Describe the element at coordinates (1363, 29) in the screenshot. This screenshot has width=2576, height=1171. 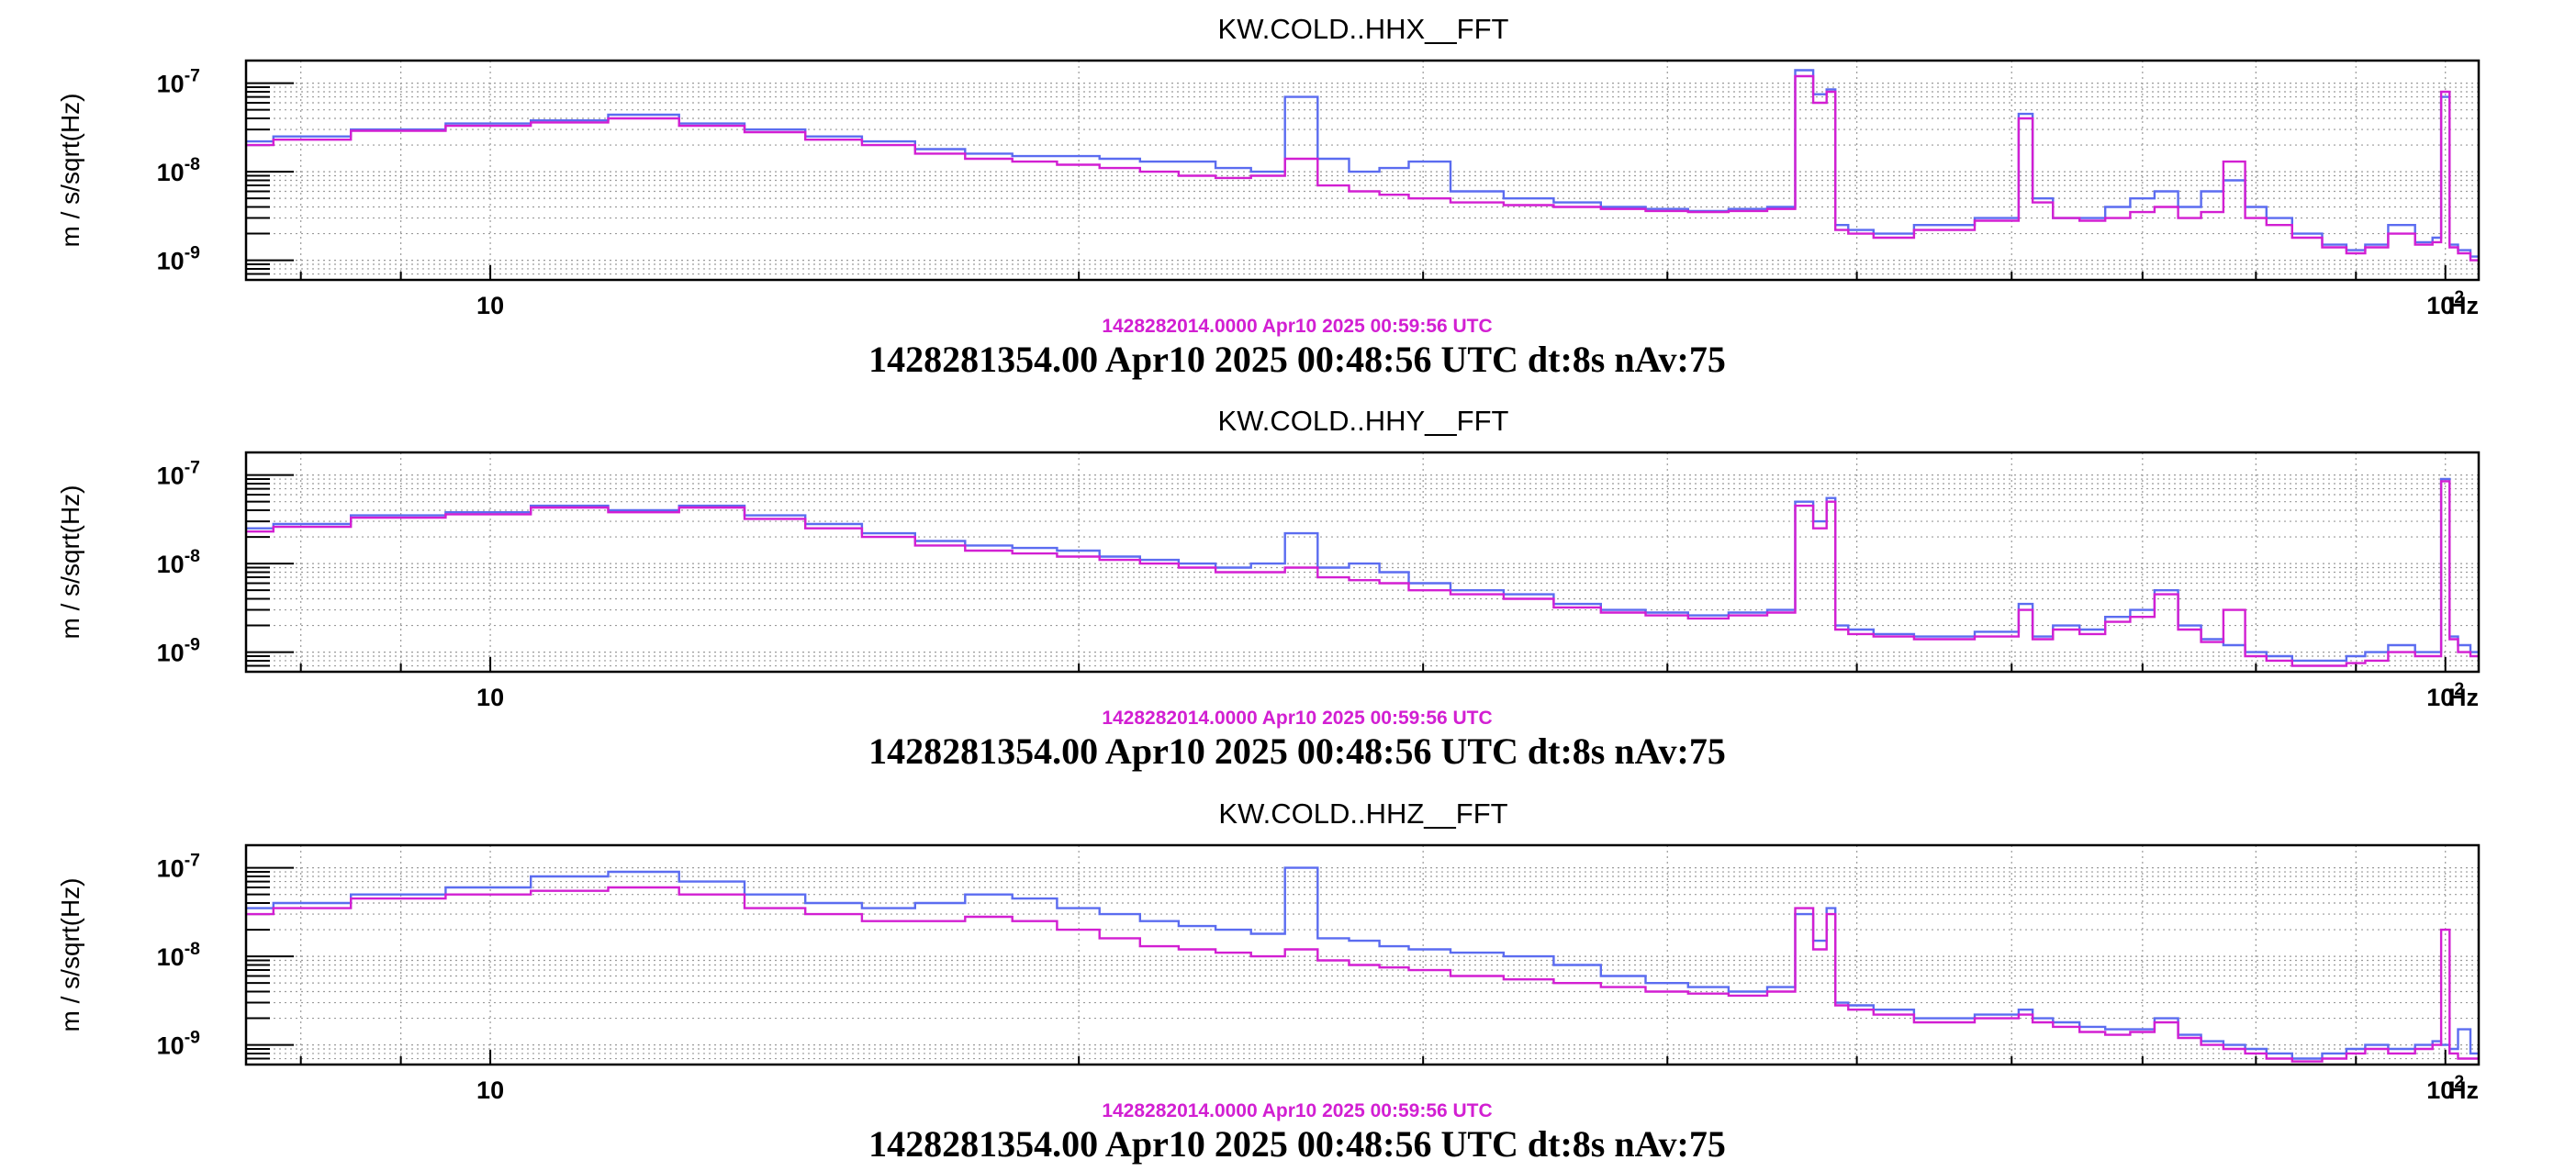
I see `chart-title: KW.COLD..HHX__FFT` at that location.